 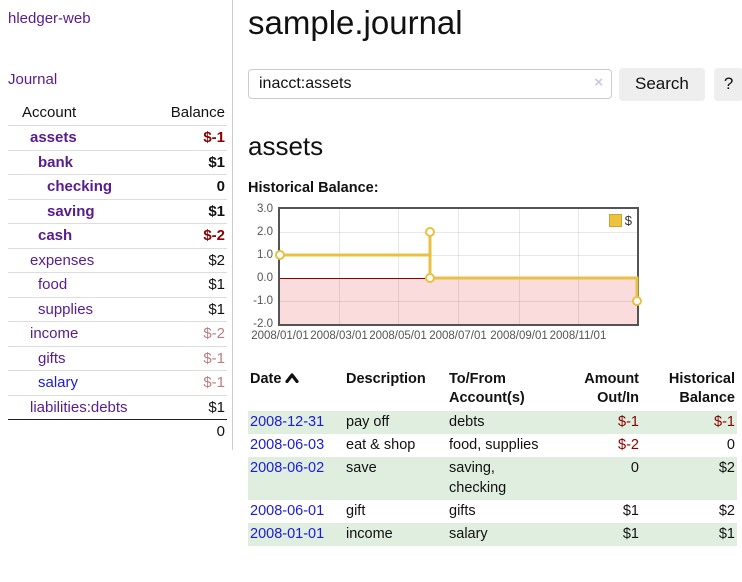 What do you see at coordinates (49, 18) in the screenshot?
I see `app-title-link: hledger-web` at bounding box center [49, 18].